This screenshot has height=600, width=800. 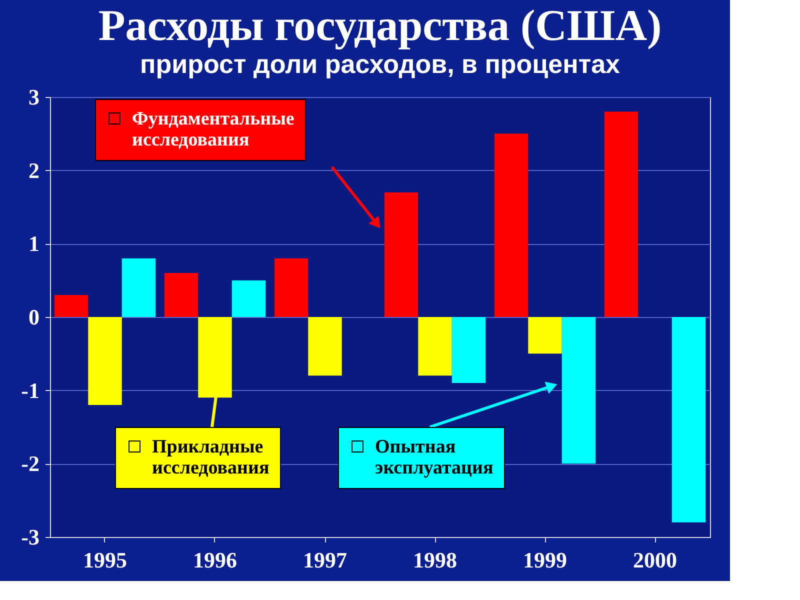 What do you see at coordinates (655, 560) in the screenshot?
I see `x-tick-label: 2000` at bounding box center [655, 560].